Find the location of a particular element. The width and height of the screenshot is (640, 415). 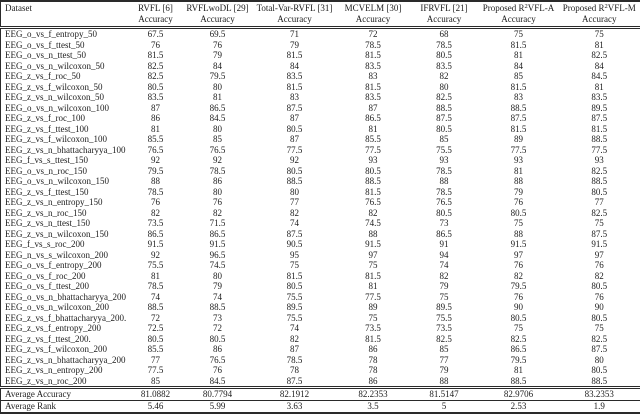

table-row: EEG_o_vs_f_entropy_200 75.5 74.5 75 75 74 76 76 is located at coordinates (320, 265).